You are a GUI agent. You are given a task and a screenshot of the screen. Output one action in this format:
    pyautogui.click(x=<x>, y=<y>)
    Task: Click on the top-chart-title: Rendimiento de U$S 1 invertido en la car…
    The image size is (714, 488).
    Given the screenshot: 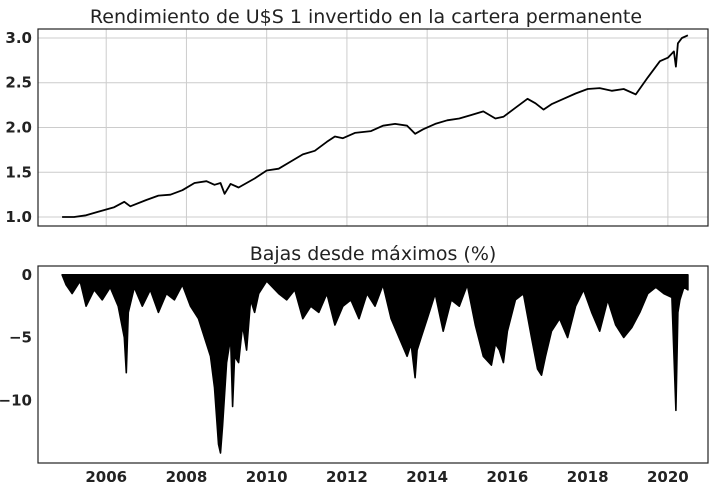 What is the action you would take?
    pyautogui.click(x=366, y=17)
    